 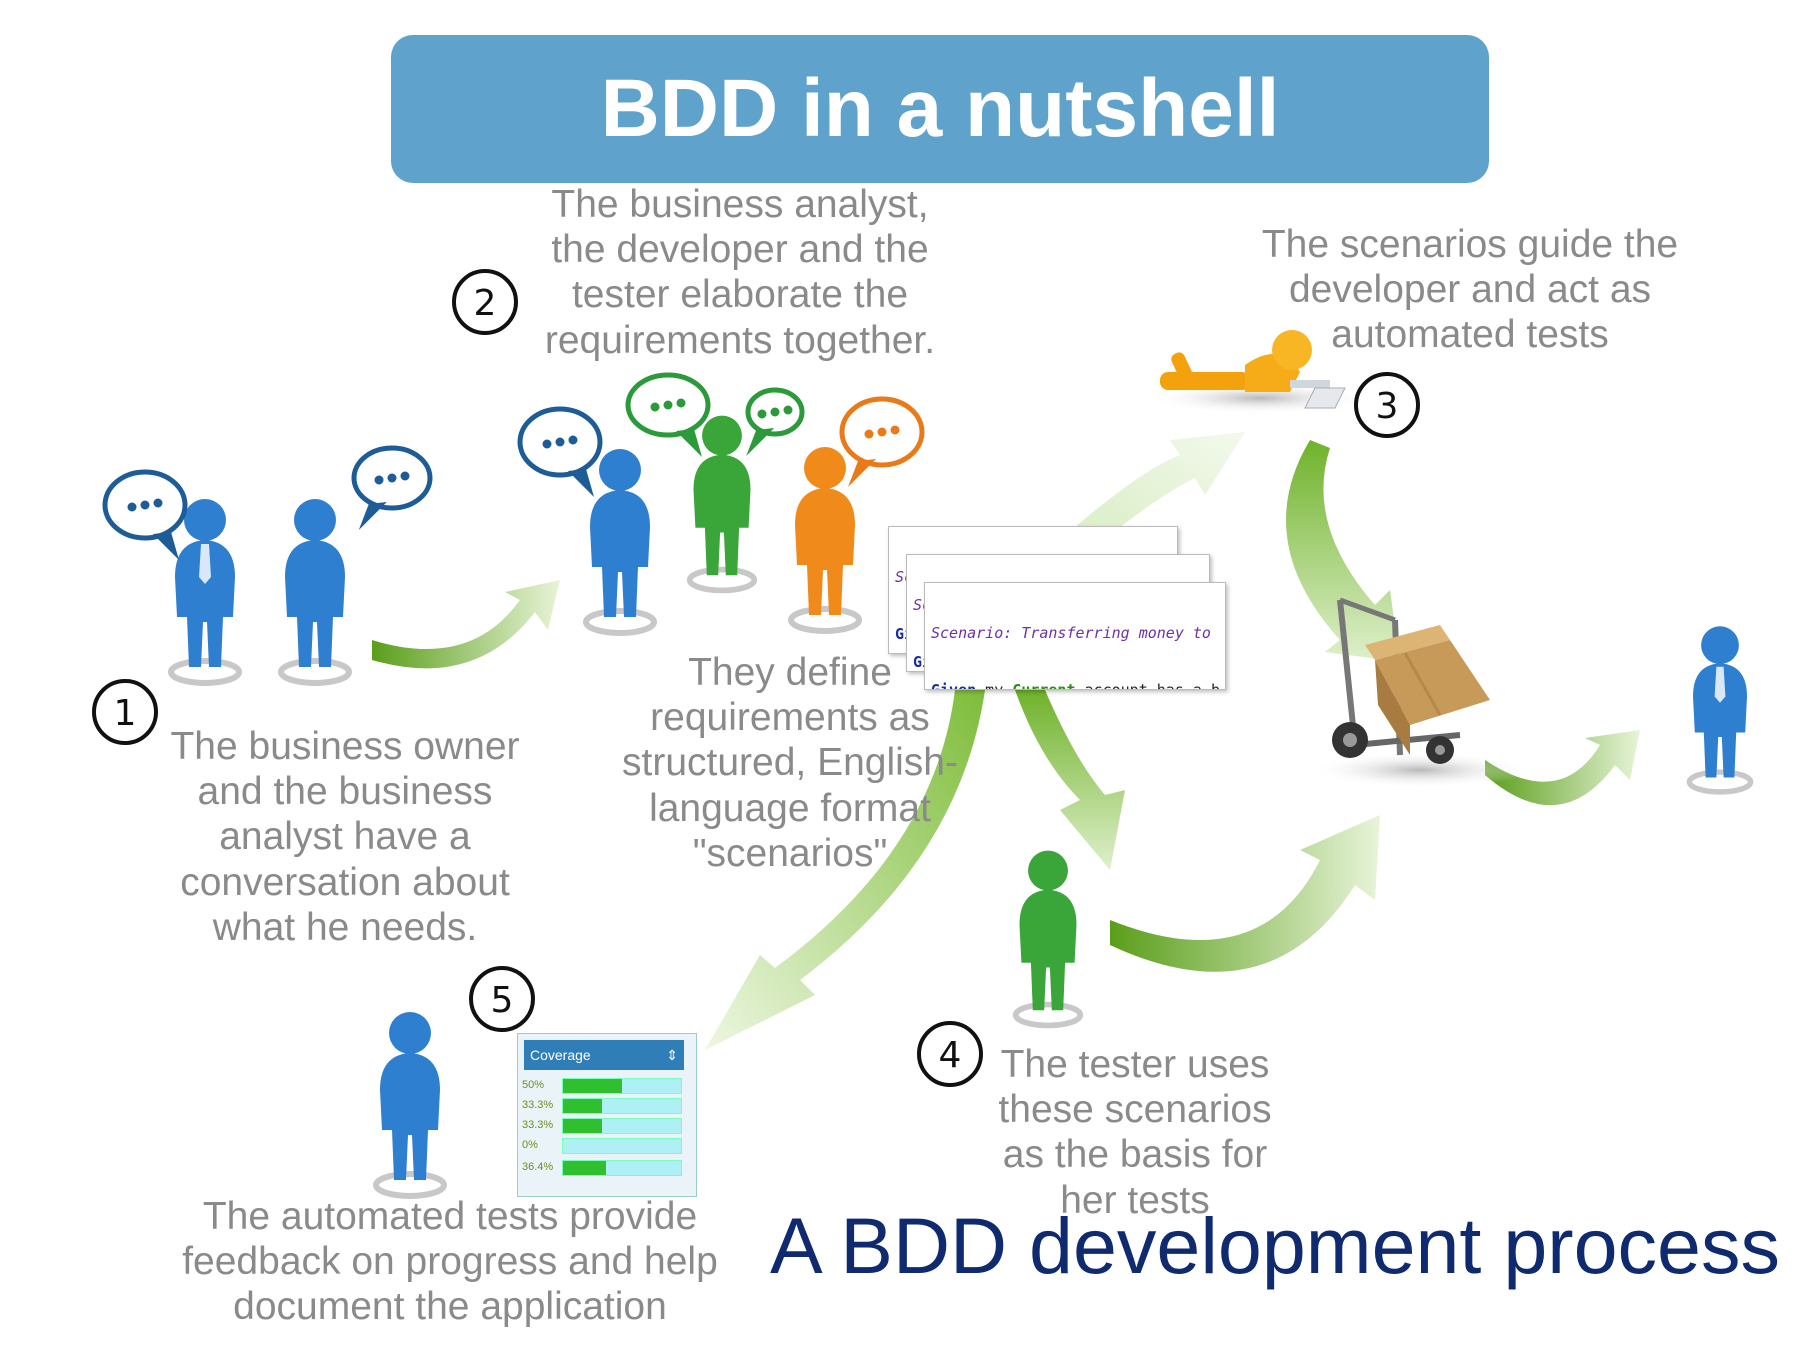 I want to click on coverage-label: 36.4%, so click(x=538, y=1167).